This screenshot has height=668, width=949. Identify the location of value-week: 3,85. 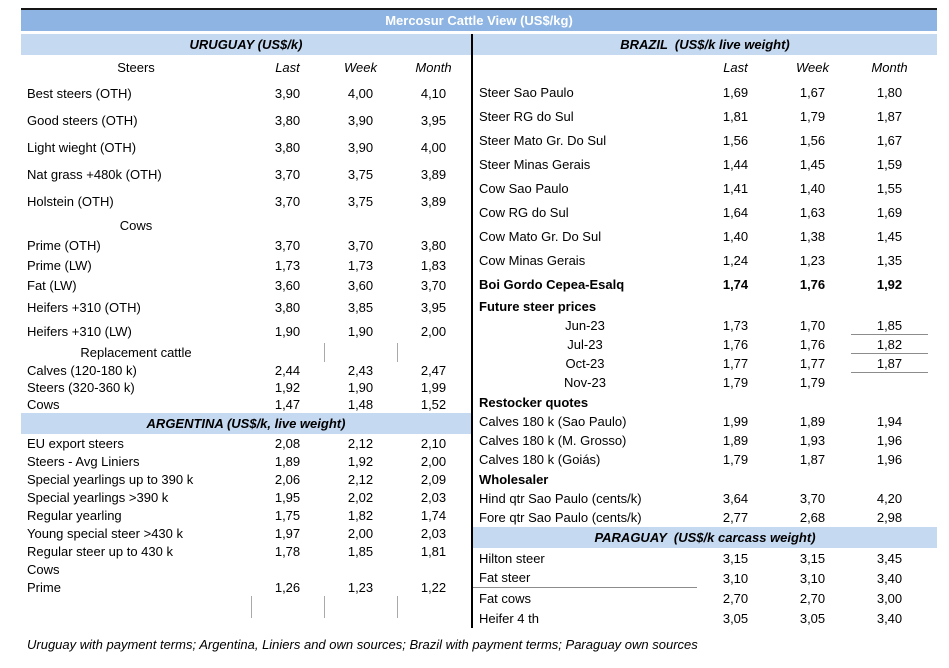
(360, 307).